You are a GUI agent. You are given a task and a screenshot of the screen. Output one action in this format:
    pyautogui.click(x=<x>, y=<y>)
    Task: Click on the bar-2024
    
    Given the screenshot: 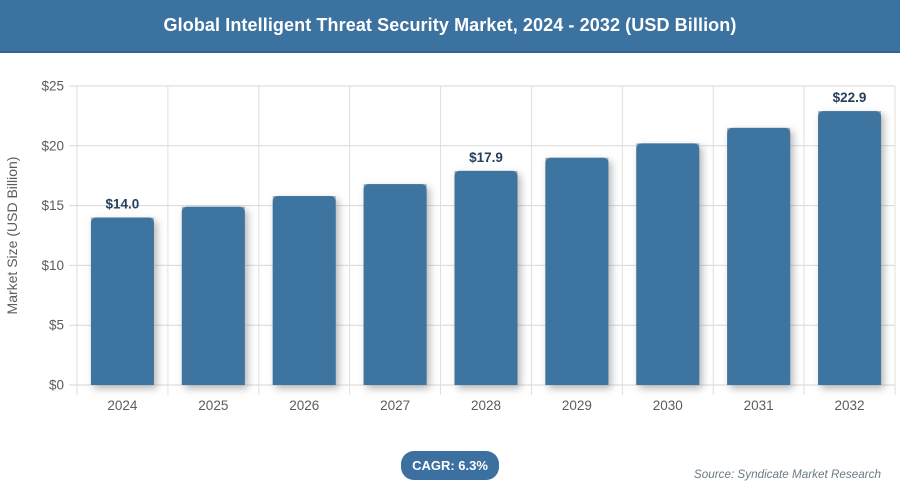 What is the action you would take?
    pyautogui.click(x=122, y=301)
    